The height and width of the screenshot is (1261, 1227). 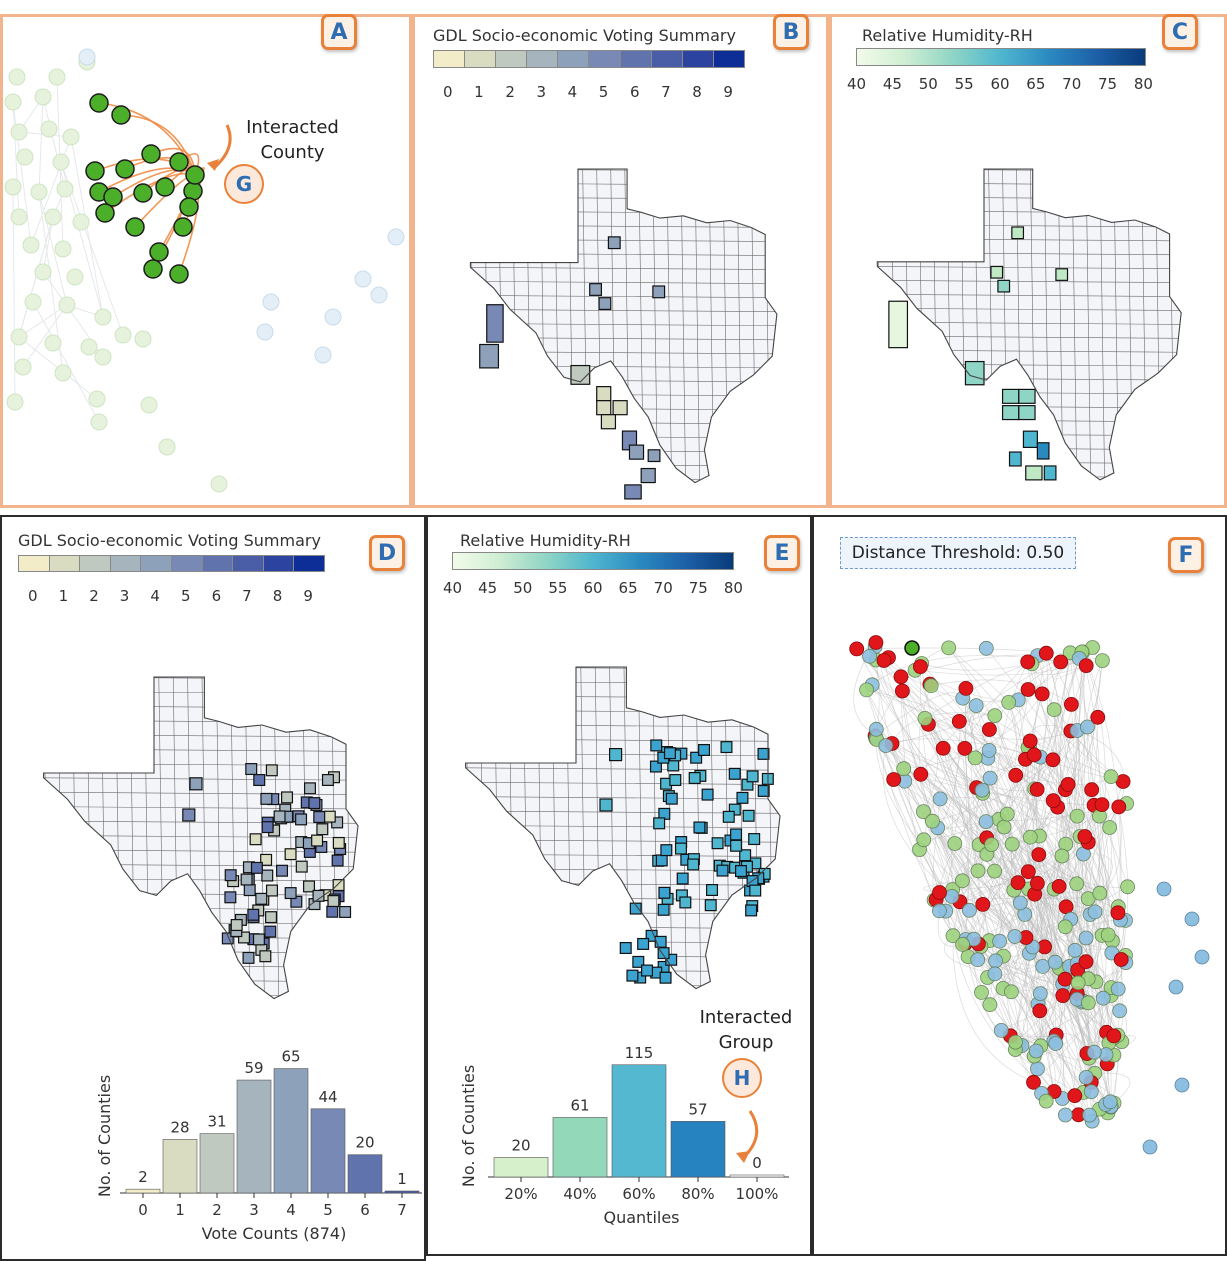 I want to click on legend-tick: 7, so click(x=247, y=596).